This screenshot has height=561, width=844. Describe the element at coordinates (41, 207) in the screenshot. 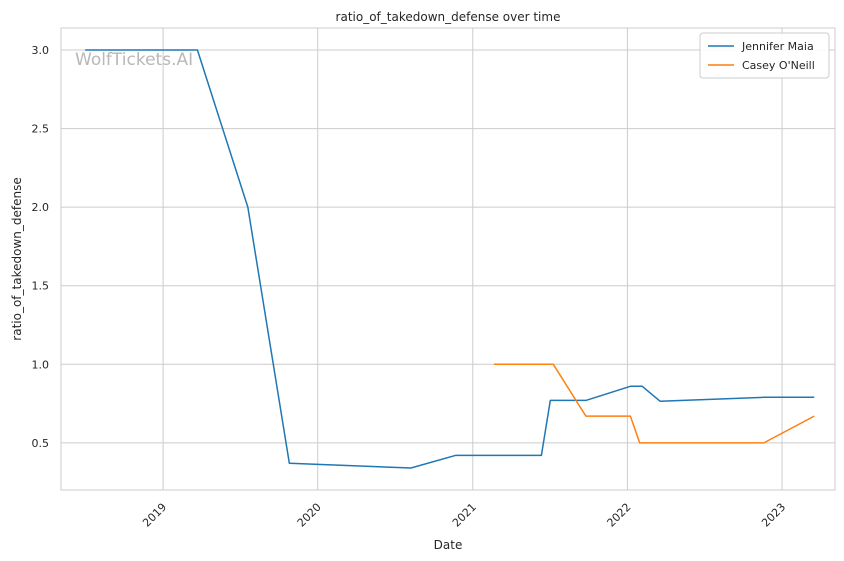

I see `y-tick-label: 2.0` at that location.